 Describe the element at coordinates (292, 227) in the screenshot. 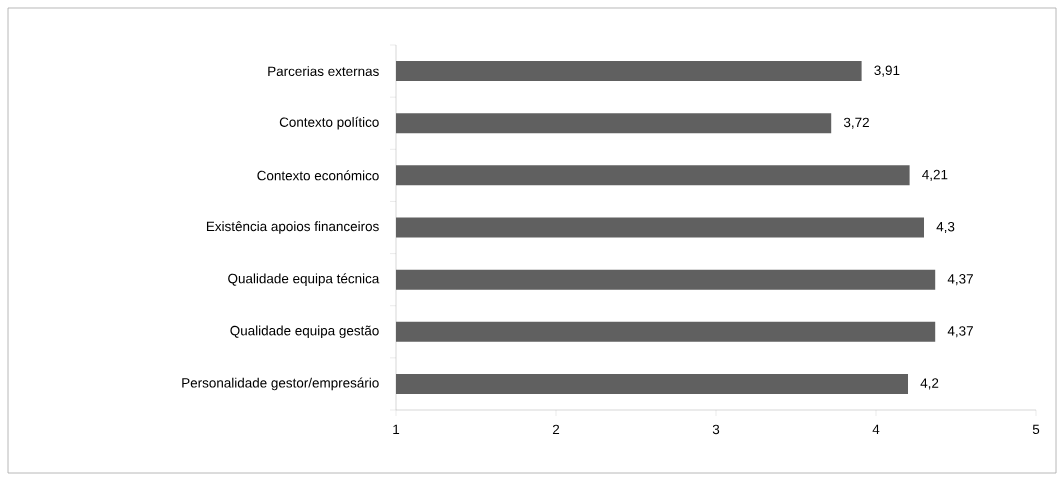

I see `y-tick-label: Existência apoios financeiros` at that location.